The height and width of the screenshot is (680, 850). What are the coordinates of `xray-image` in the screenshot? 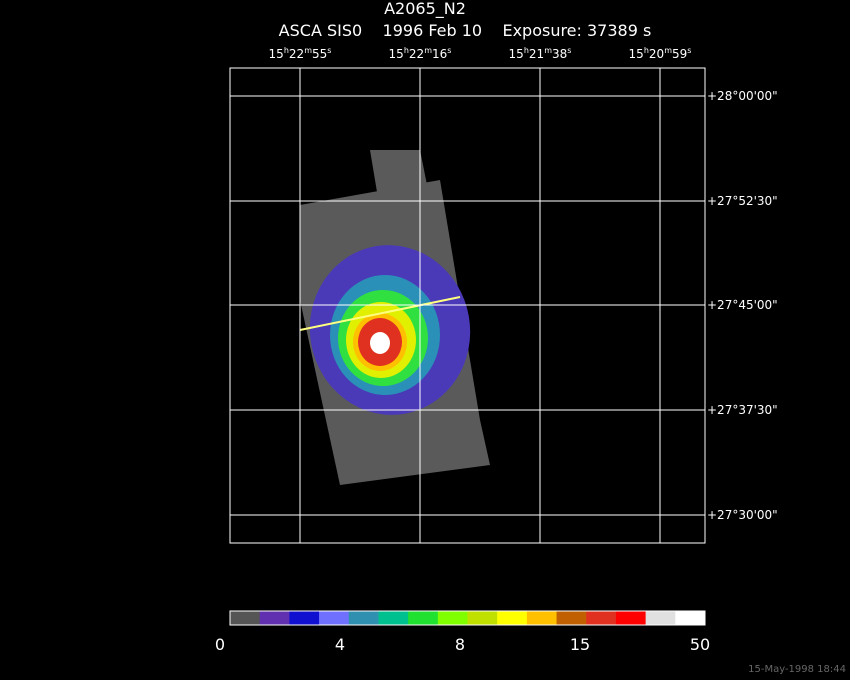 It's located at (394, 317).